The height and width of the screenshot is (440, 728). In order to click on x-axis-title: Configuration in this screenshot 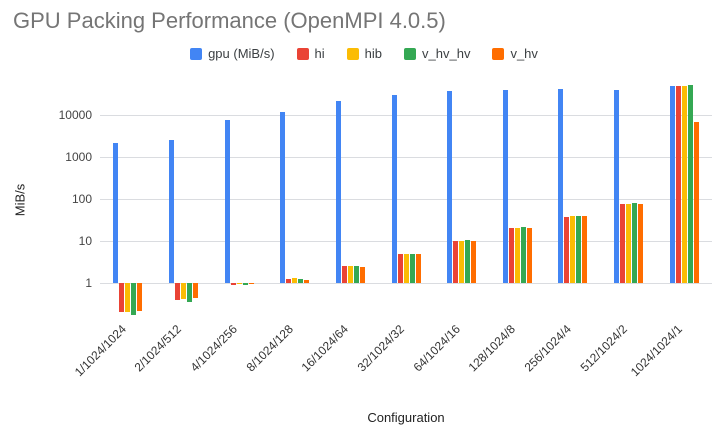, I will do `click(406, 417)`.